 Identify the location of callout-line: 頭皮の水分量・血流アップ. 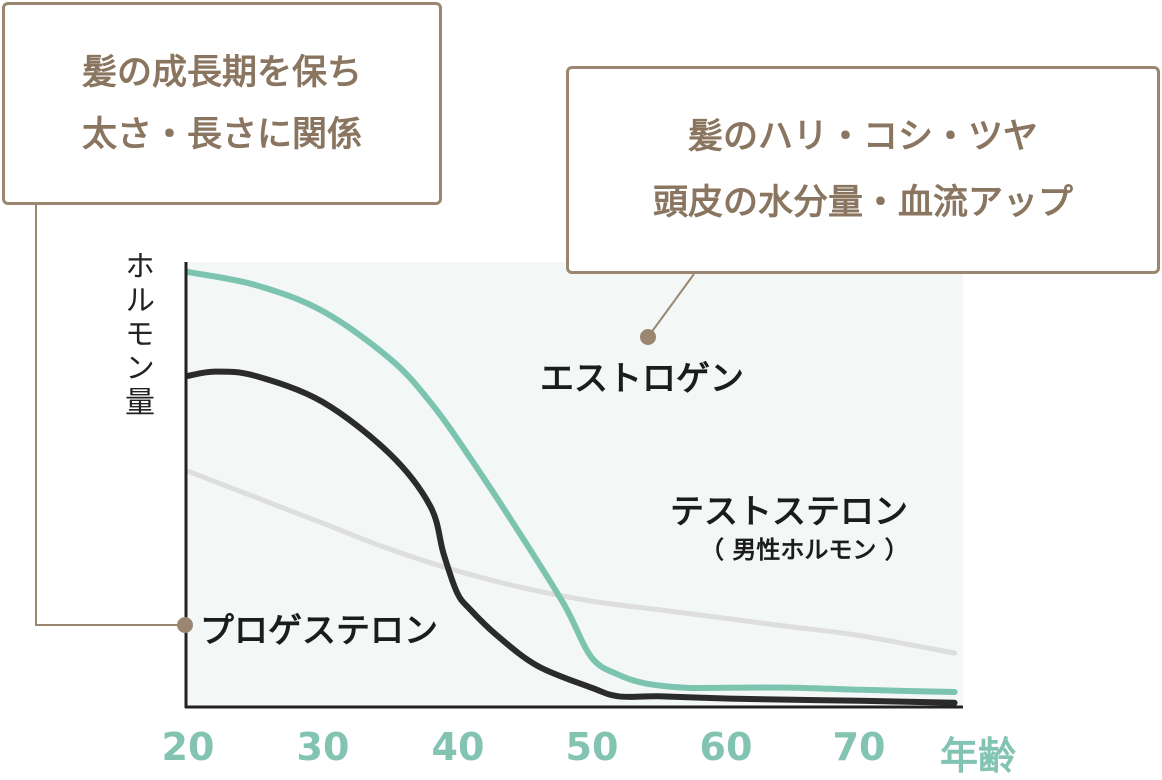
(862, 203).